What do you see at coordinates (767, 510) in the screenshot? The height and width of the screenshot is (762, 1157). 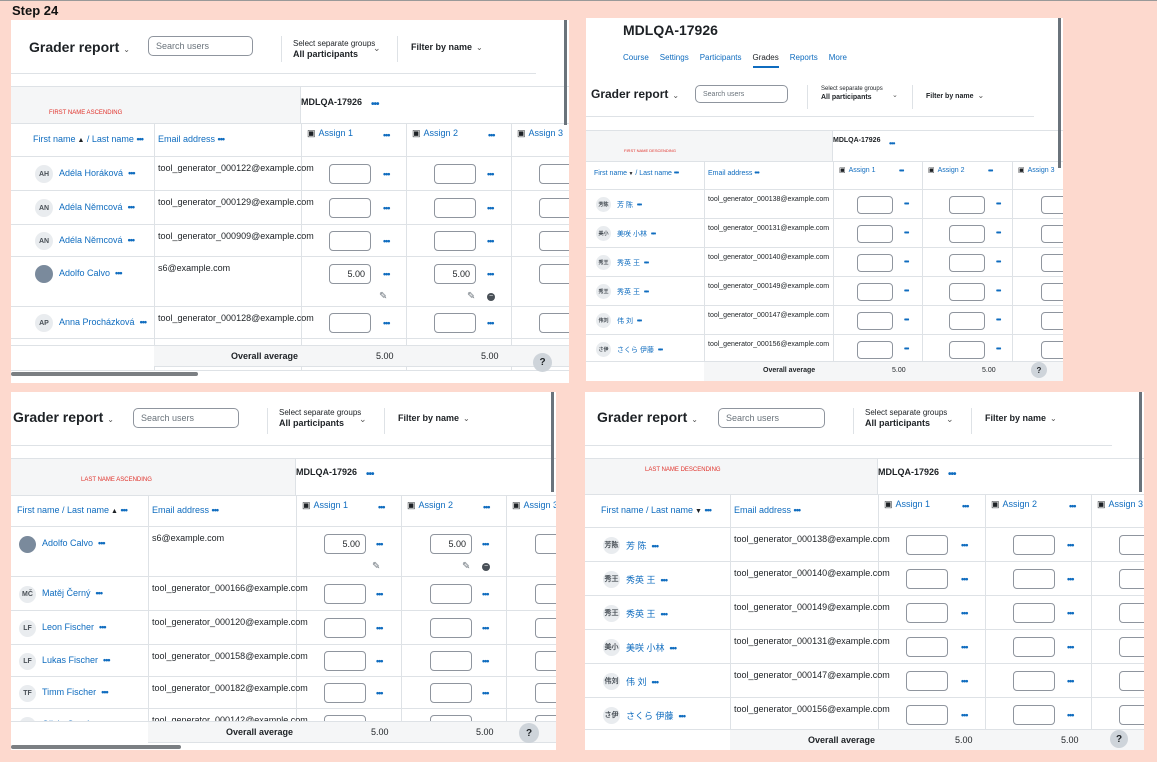 I see `email-column-header: Email address •••` at bounding box center [767, 510].